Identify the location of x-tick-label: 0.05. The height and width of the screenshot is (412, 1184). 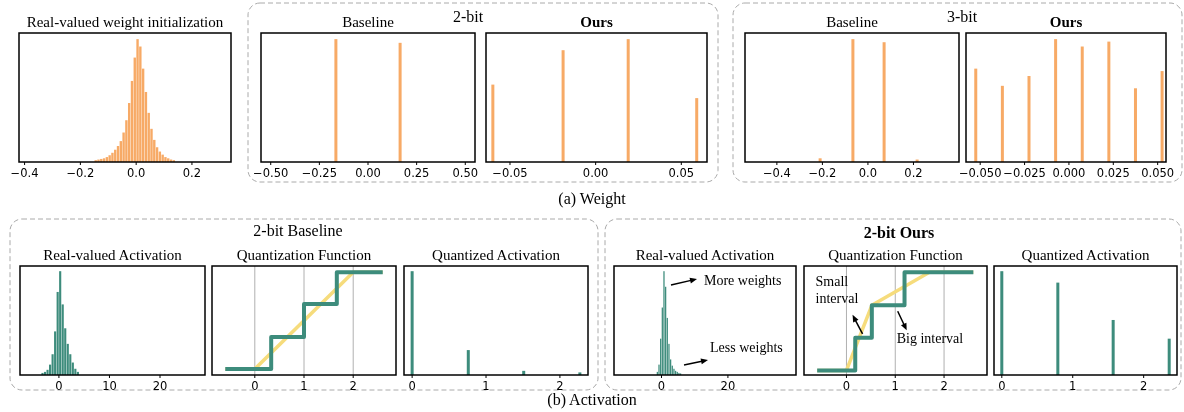
(681, 173).